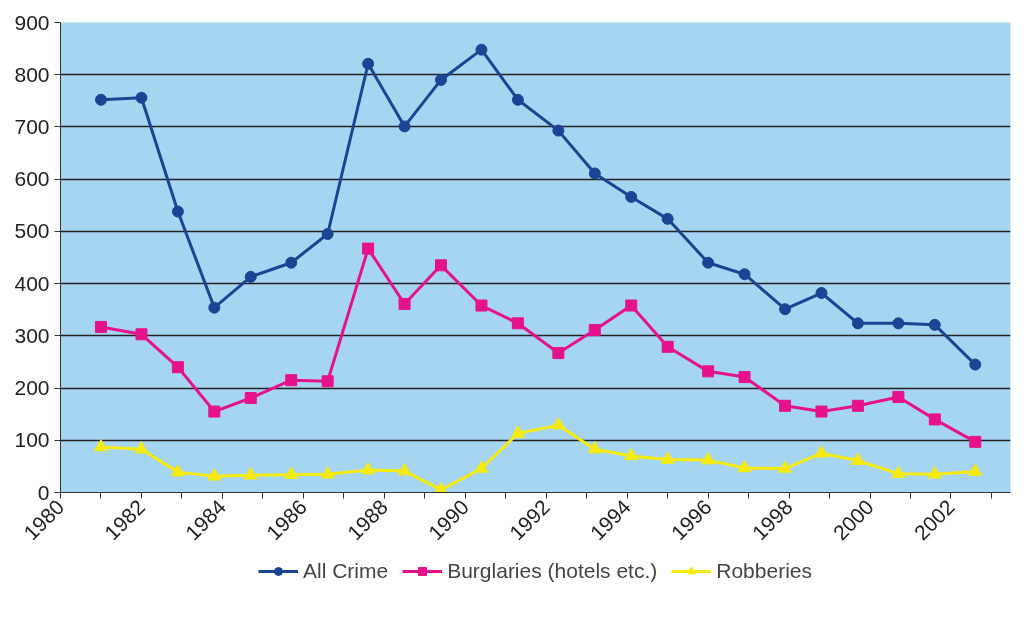 Image resolution: width=1032 pixels, height=641 pixels. I want to click on y-tick-label: 200, so click(32, 388).